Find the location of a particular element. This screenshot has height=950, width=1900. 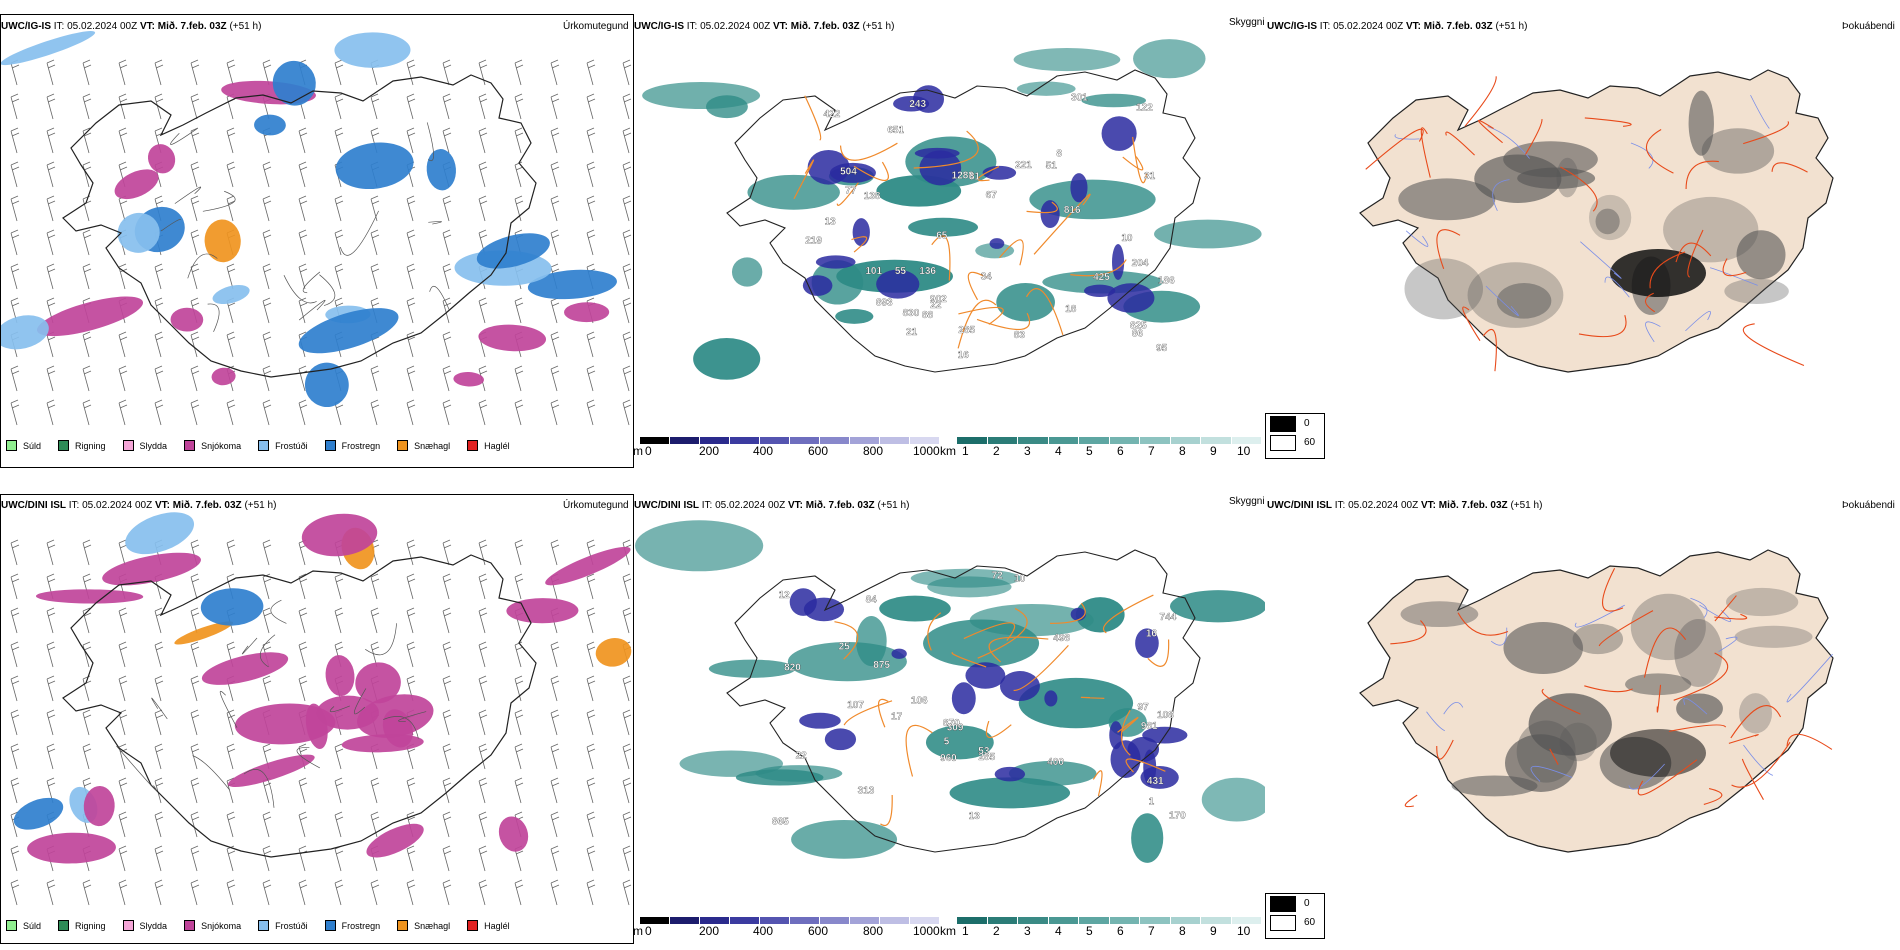

param-label-bottom-right: Þokuábendi is located at coordinates (1868, 505).